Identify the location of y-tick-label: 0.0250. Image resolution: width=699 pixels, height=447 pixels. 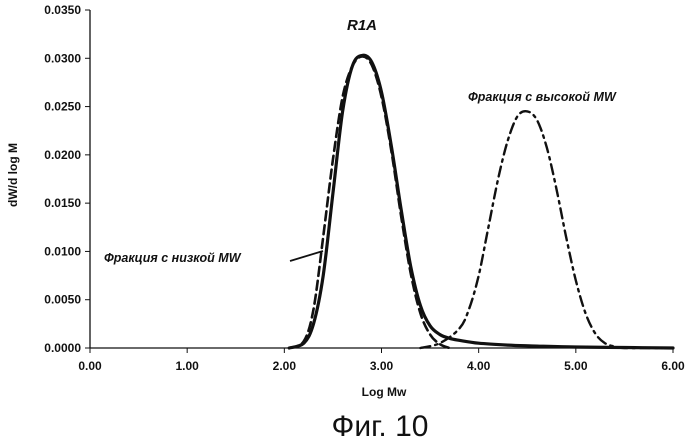
(62, 107).